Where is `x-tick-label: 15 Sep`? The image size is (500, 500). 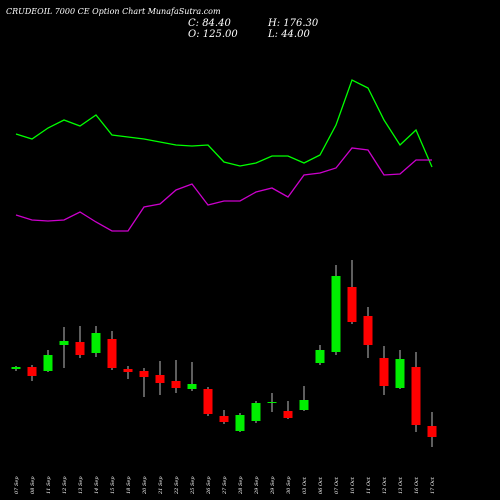 x-tick-label: 15 Sep is located at coordinates (113, 485).